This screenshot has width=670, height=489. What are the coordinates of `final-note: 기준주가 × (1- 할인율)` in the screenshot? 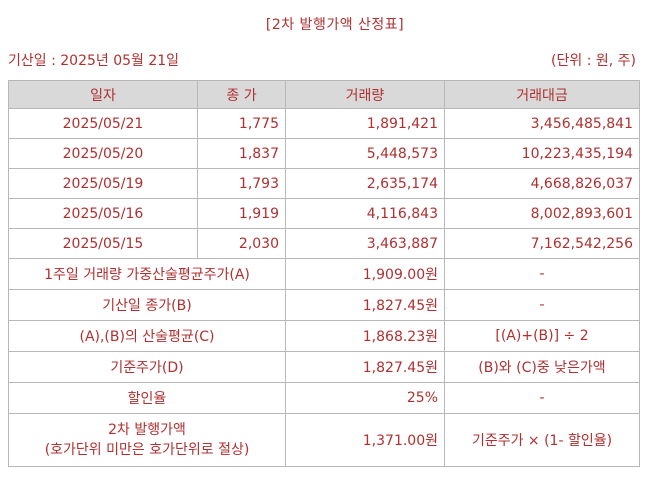 It's located at (542, 440).